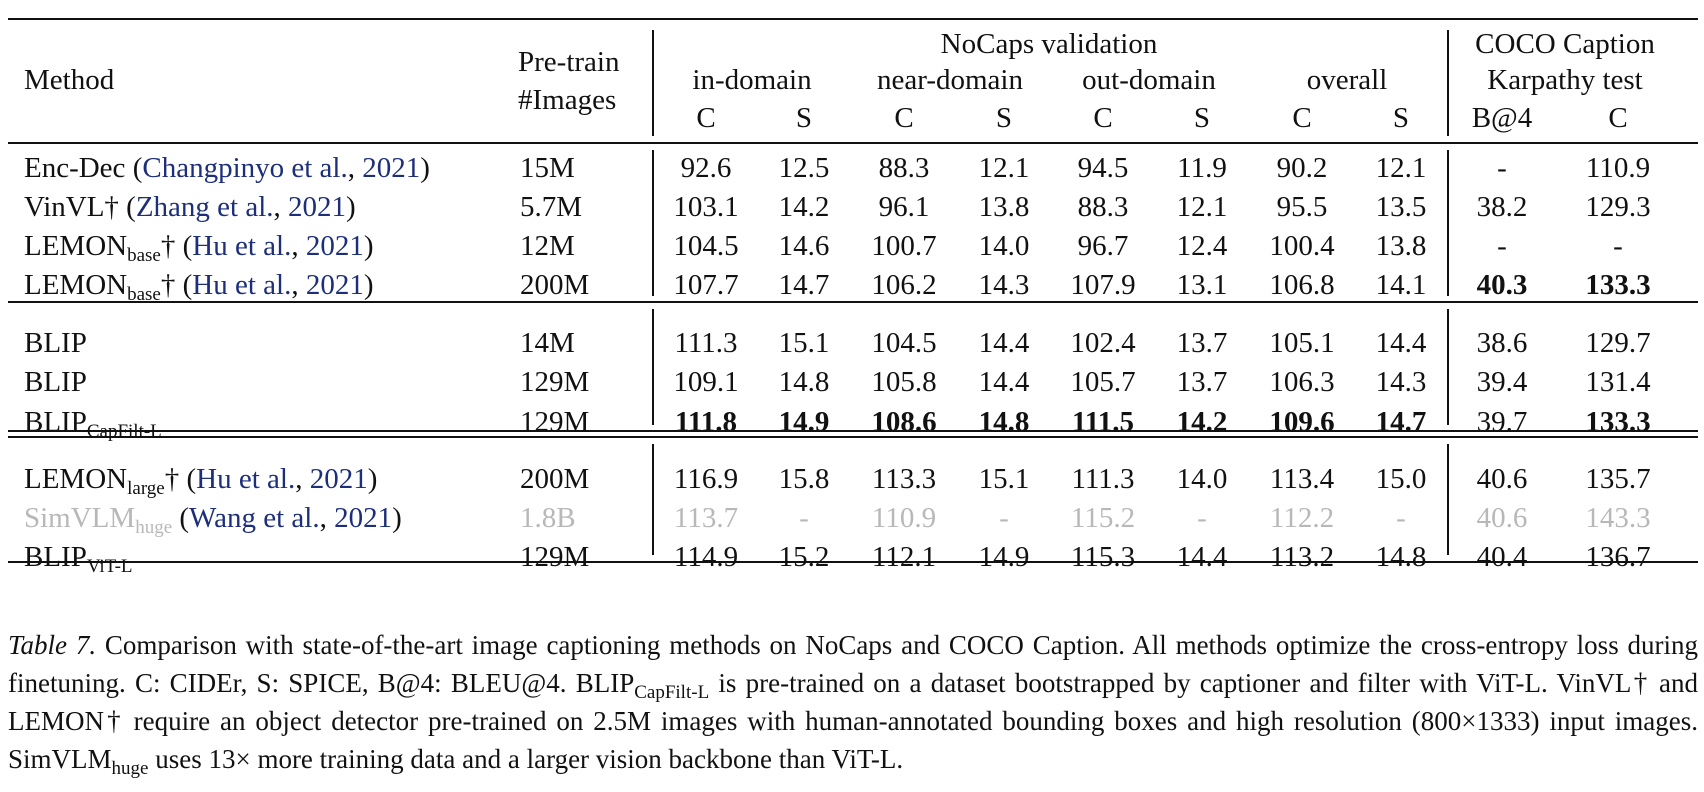 This screenshot has height=792, width=1704. What do you see at coordinates (1618, 382) in the screenshot?
I see `score-cell: 131.4` at bounding box center [1618, 382].